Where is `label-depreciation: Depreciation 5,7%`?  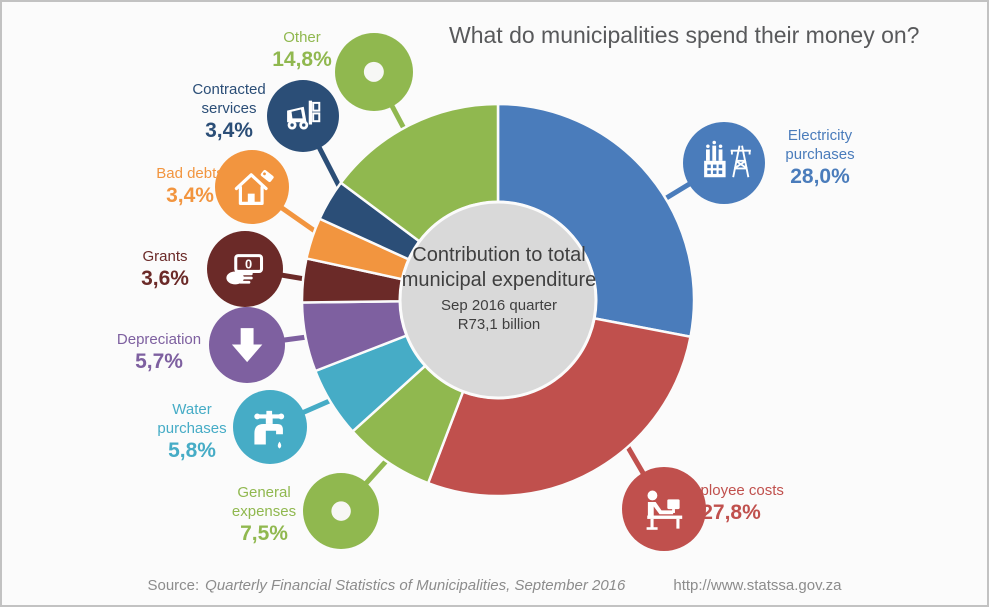 label-depreciation: Depreciation 5,7% is located at coordinates (159, 352).